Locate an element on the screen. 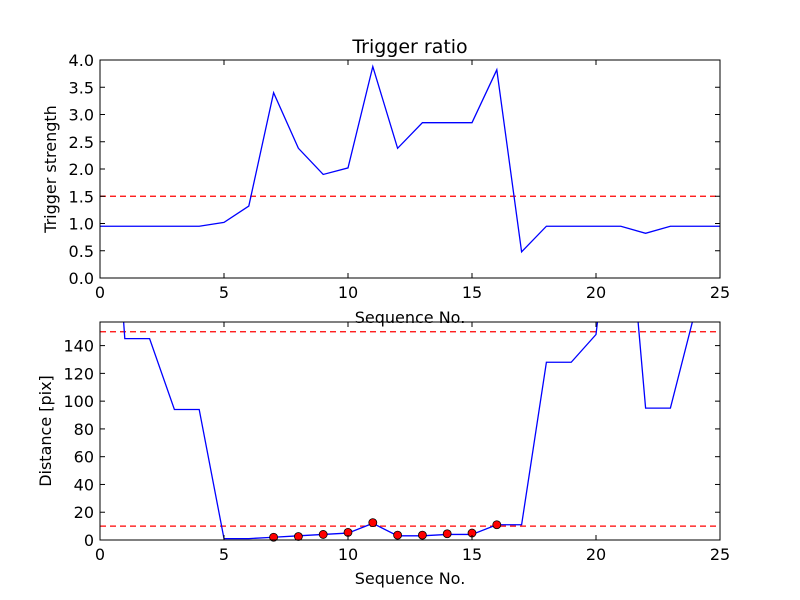 The width and height of the screenshot is (800, 600). chart-title: Trigger ratio is located at coordinates (409, 47).